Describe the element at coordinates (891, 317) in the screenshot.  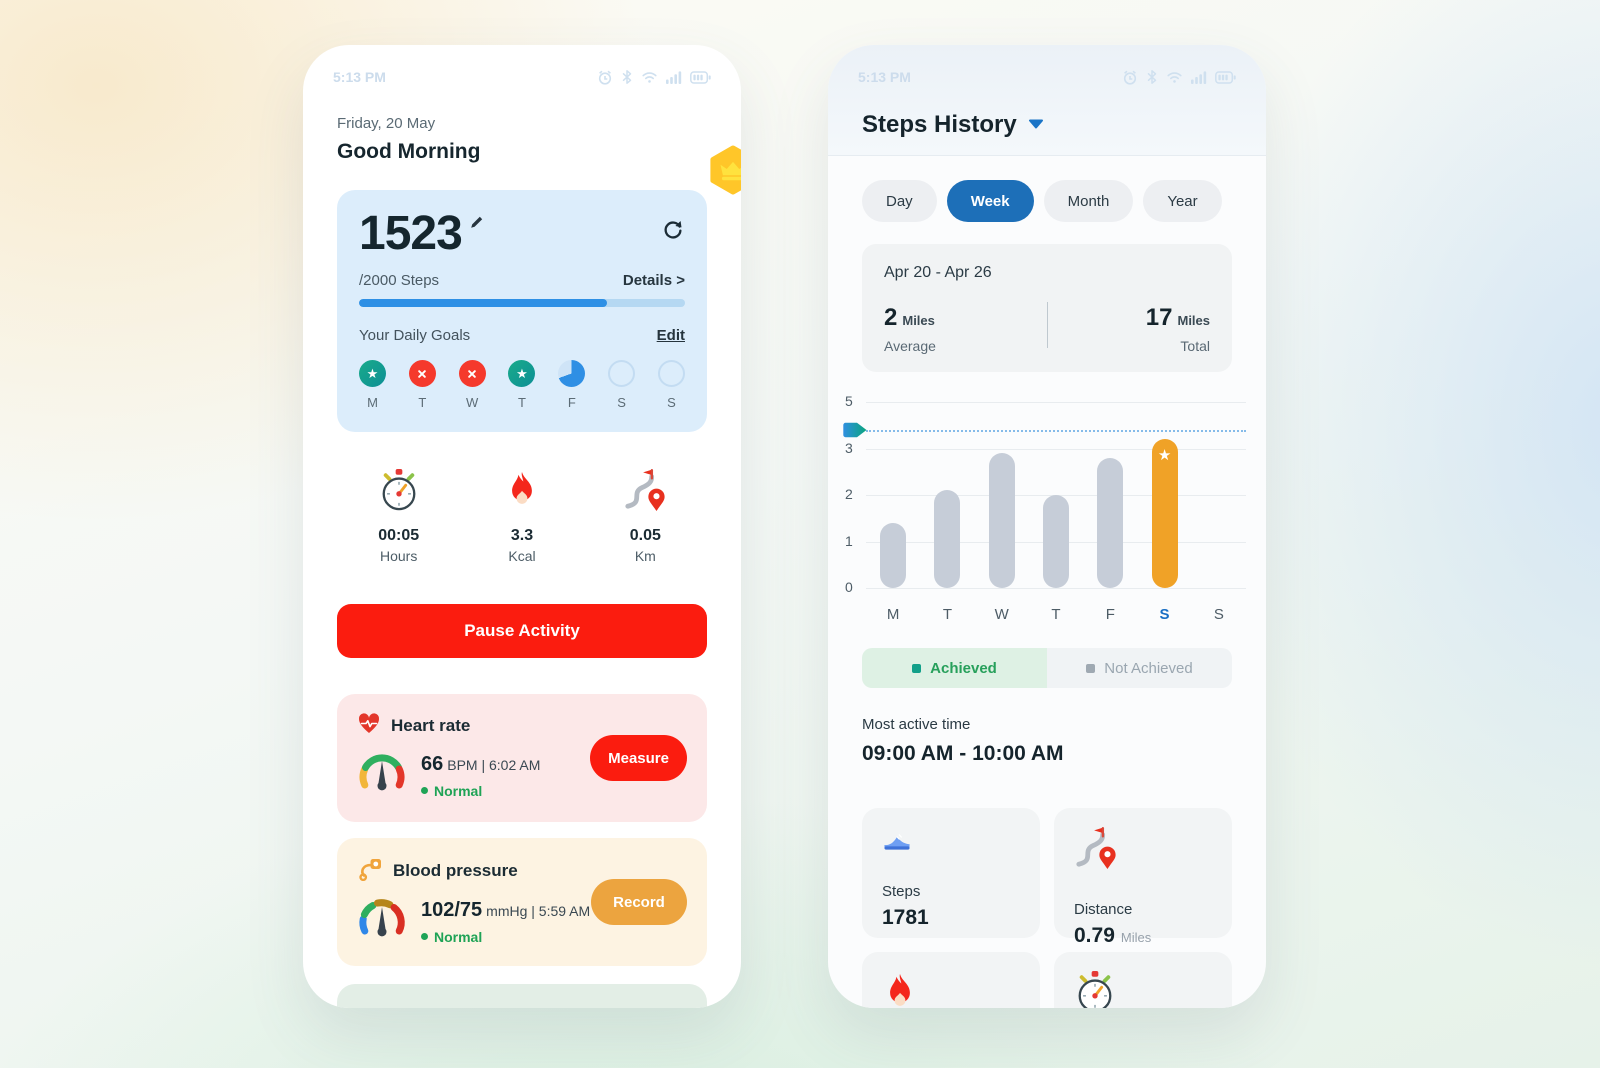
I see `average-value: 2` at that location.